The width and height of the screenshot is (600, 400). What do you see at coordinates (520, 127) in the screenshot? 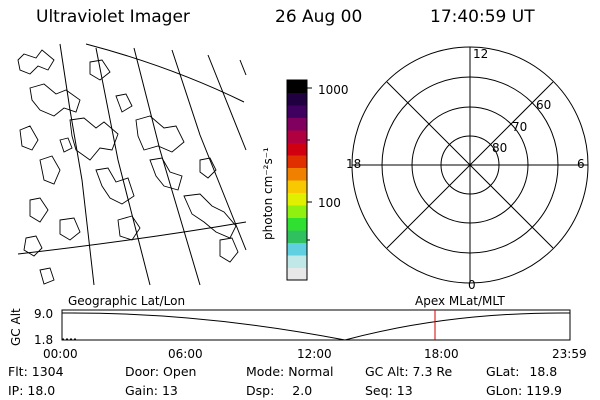
I see `lat-label-70: 70` at bounding box center [520, 127].